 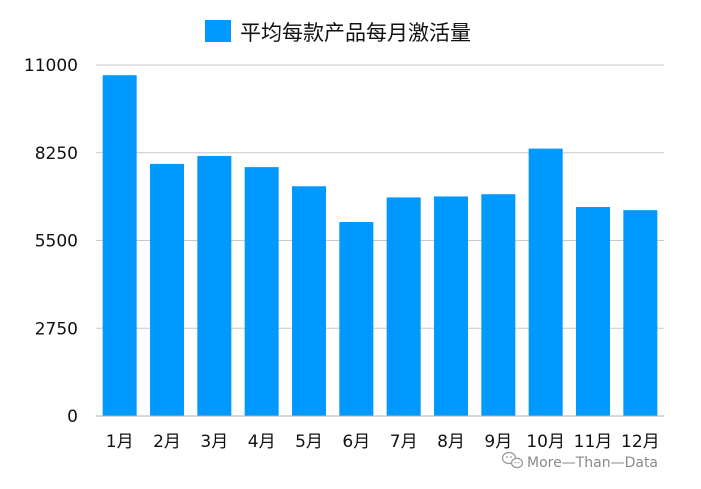 I want to click on x-tick-label: 1月, so click(x=120, y=442).